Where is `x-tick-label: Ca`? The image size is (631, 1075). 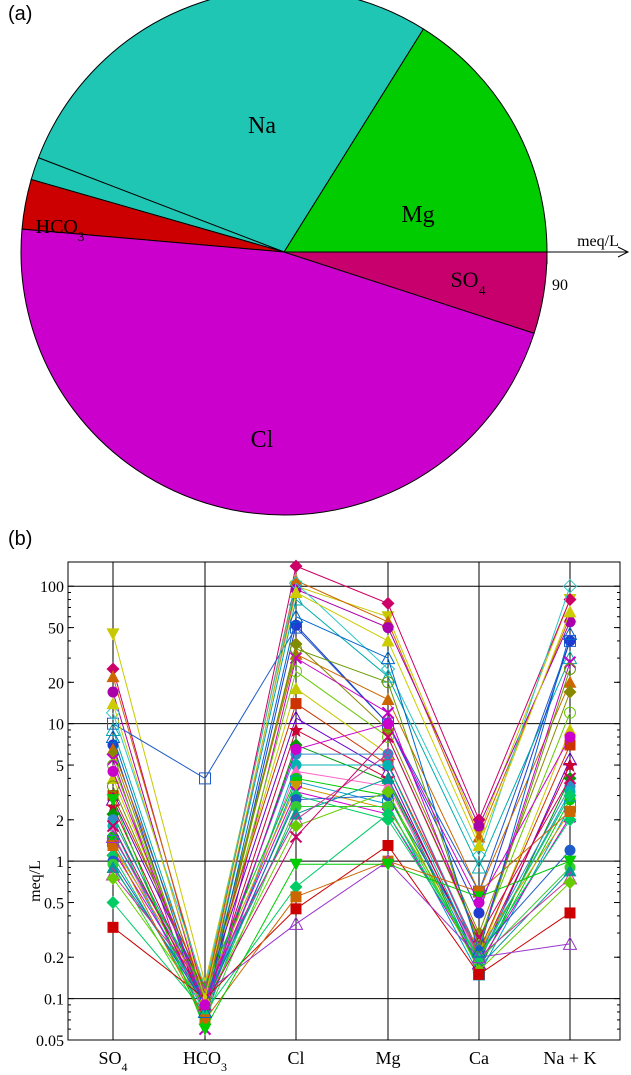
x-tick-label: Ca is located at coordinates (479, 1058).